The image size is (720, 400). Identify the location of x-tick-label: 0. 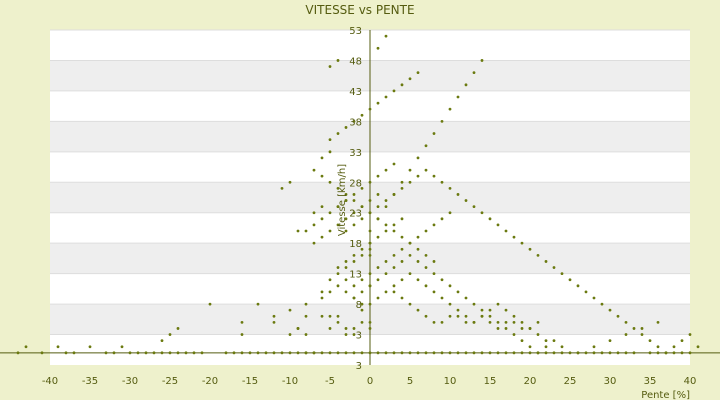
(370, 381).